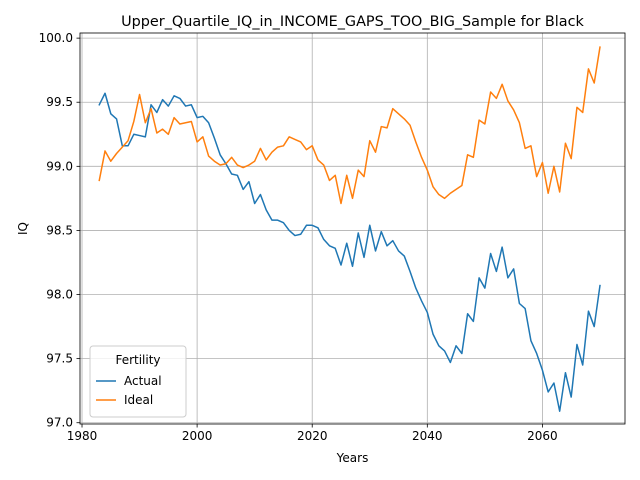 The image size is (640, 480). What do you see at coordinates (143, 381) in the screenshot?
I see `legend-label-actual: Actual` at bounding box center [143, 381].